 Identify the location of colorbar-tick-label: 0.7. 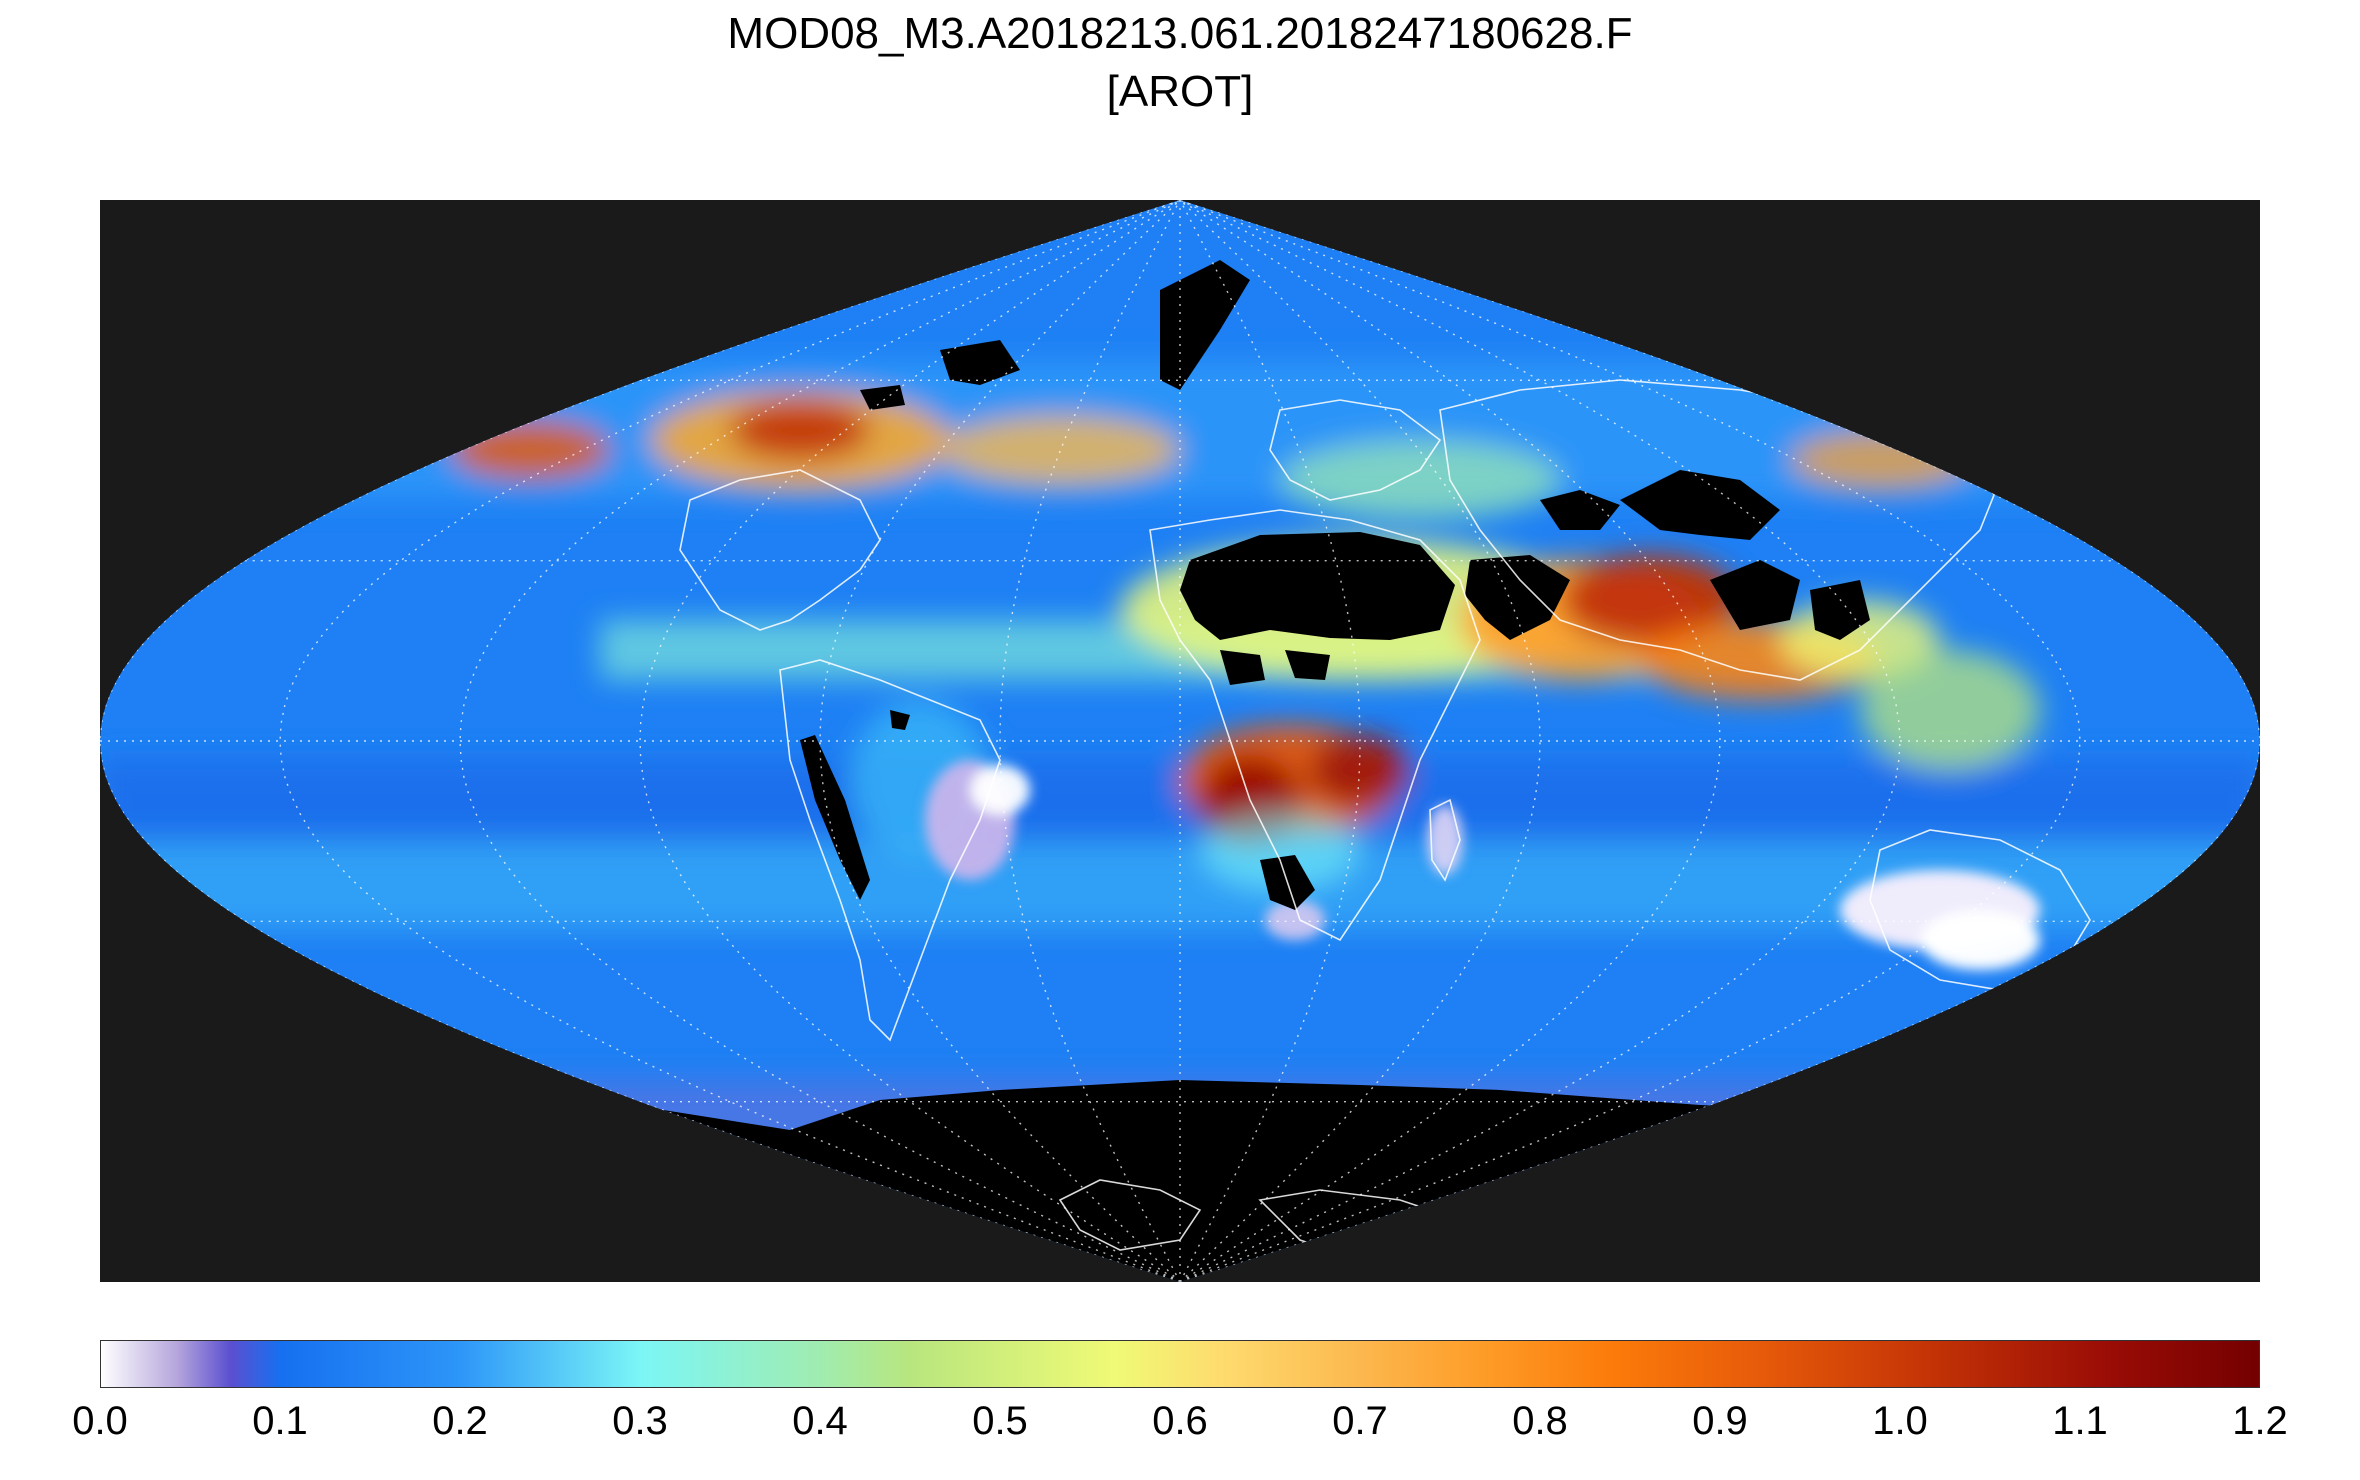
(1360, 1421).